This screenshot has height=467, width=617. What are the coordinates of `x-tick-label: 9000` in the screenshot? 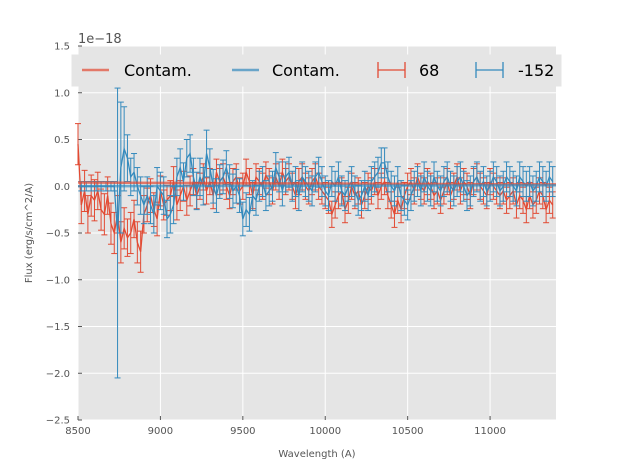 It's located at (160, 431).